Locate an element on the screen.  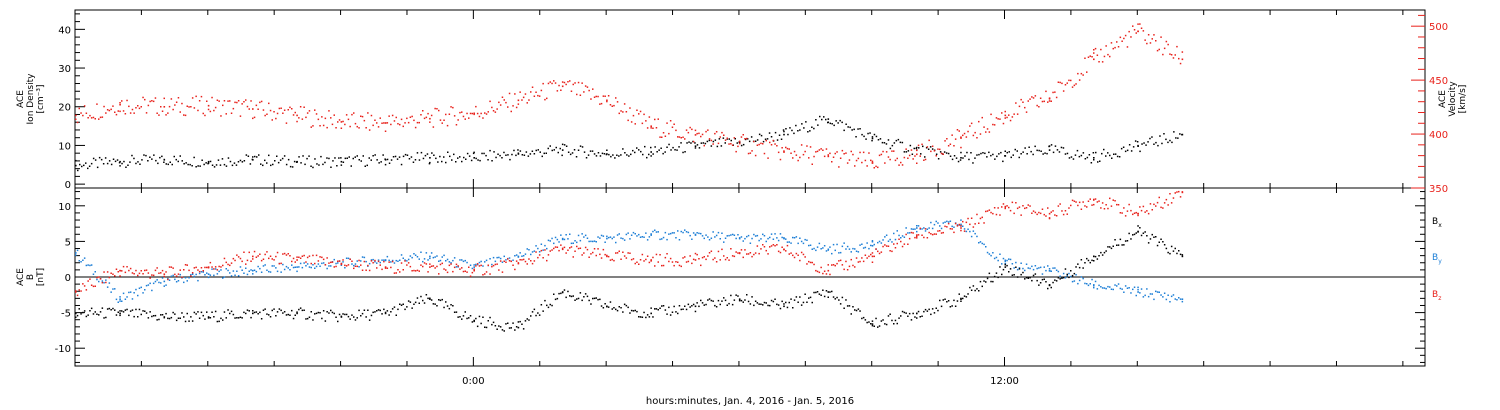
y-tick-label: -5 is located at coordinates (66, 314).